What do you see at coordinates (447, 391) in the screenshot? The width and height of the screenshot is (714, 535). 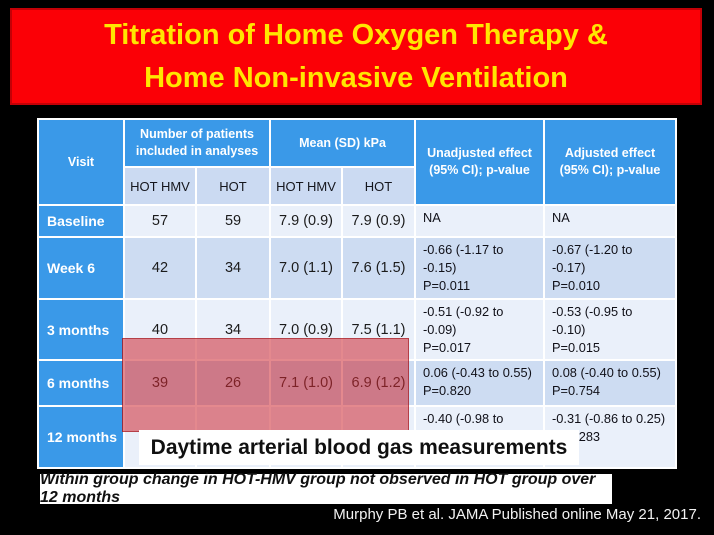 I see `p-value: P=0.820` at bounding box center [447, 391].